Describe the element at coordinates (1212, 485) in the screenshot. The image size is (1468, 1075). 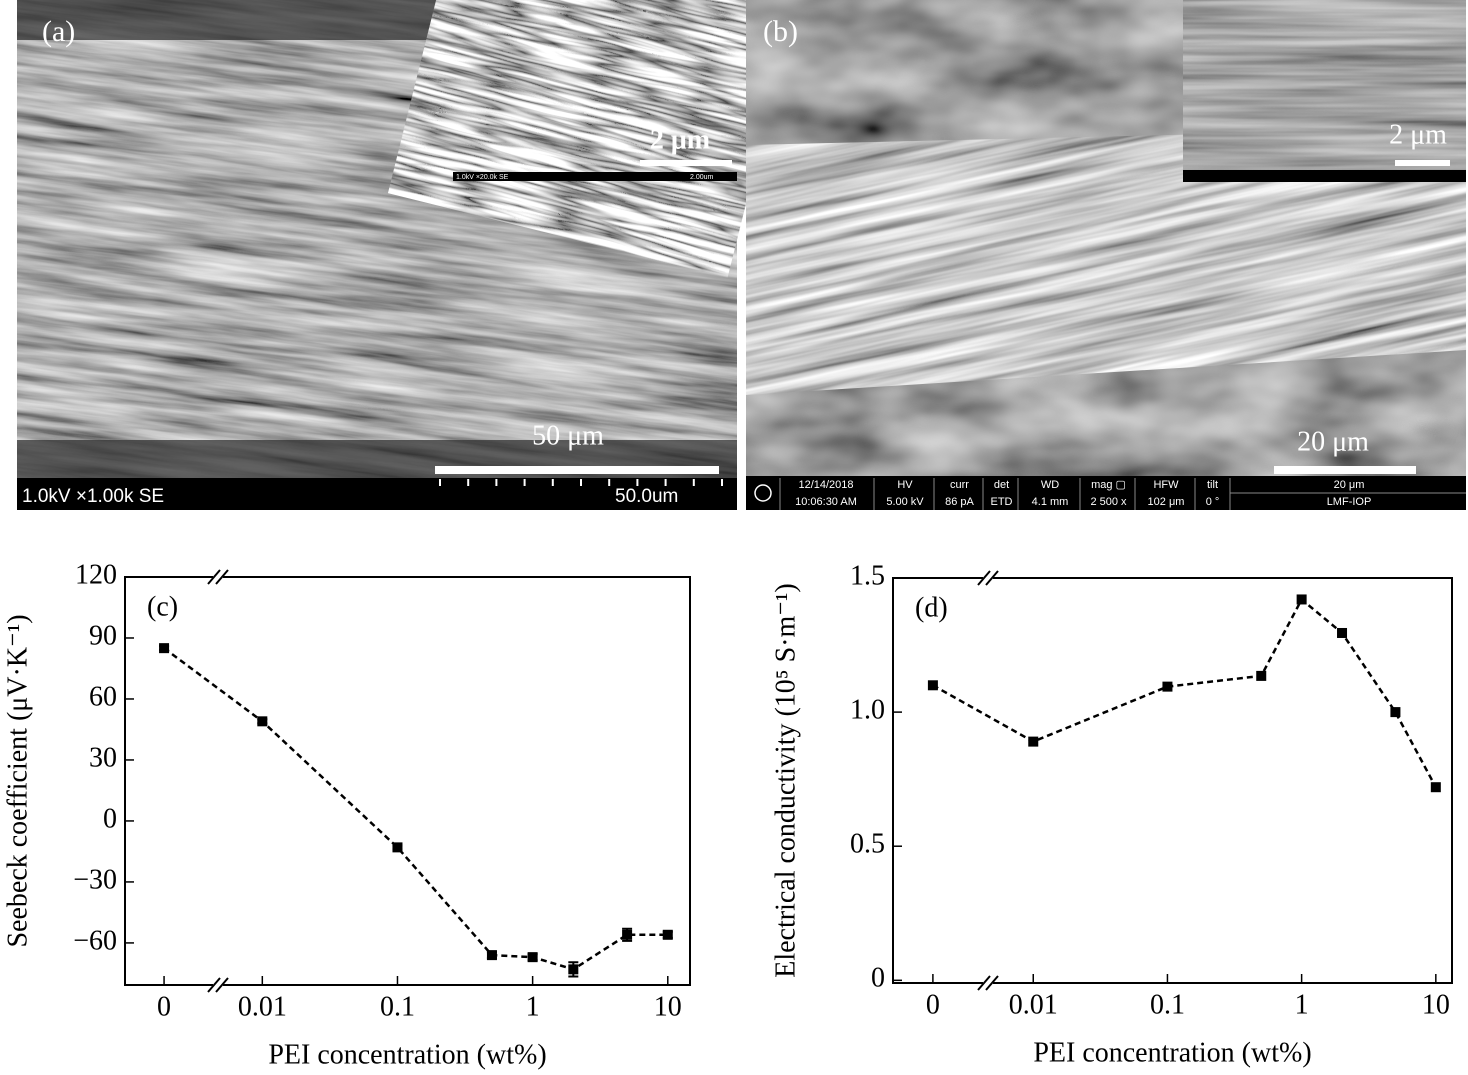
I see `info-text: tilt` at that location.